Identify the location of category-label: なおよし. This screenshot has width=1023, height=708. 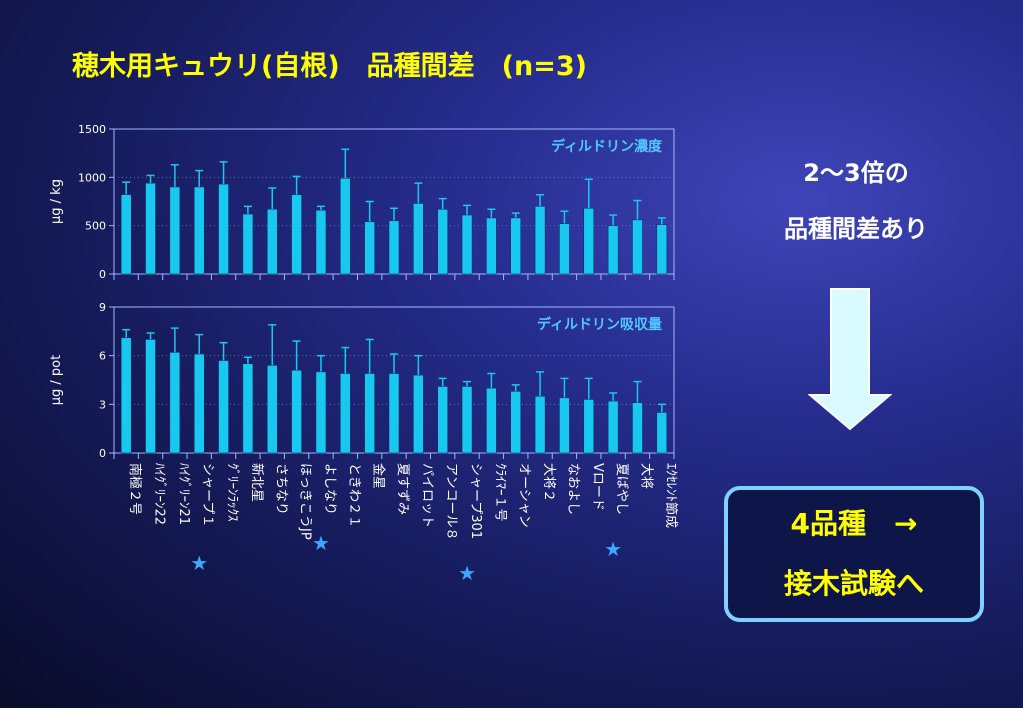
(572, 489).